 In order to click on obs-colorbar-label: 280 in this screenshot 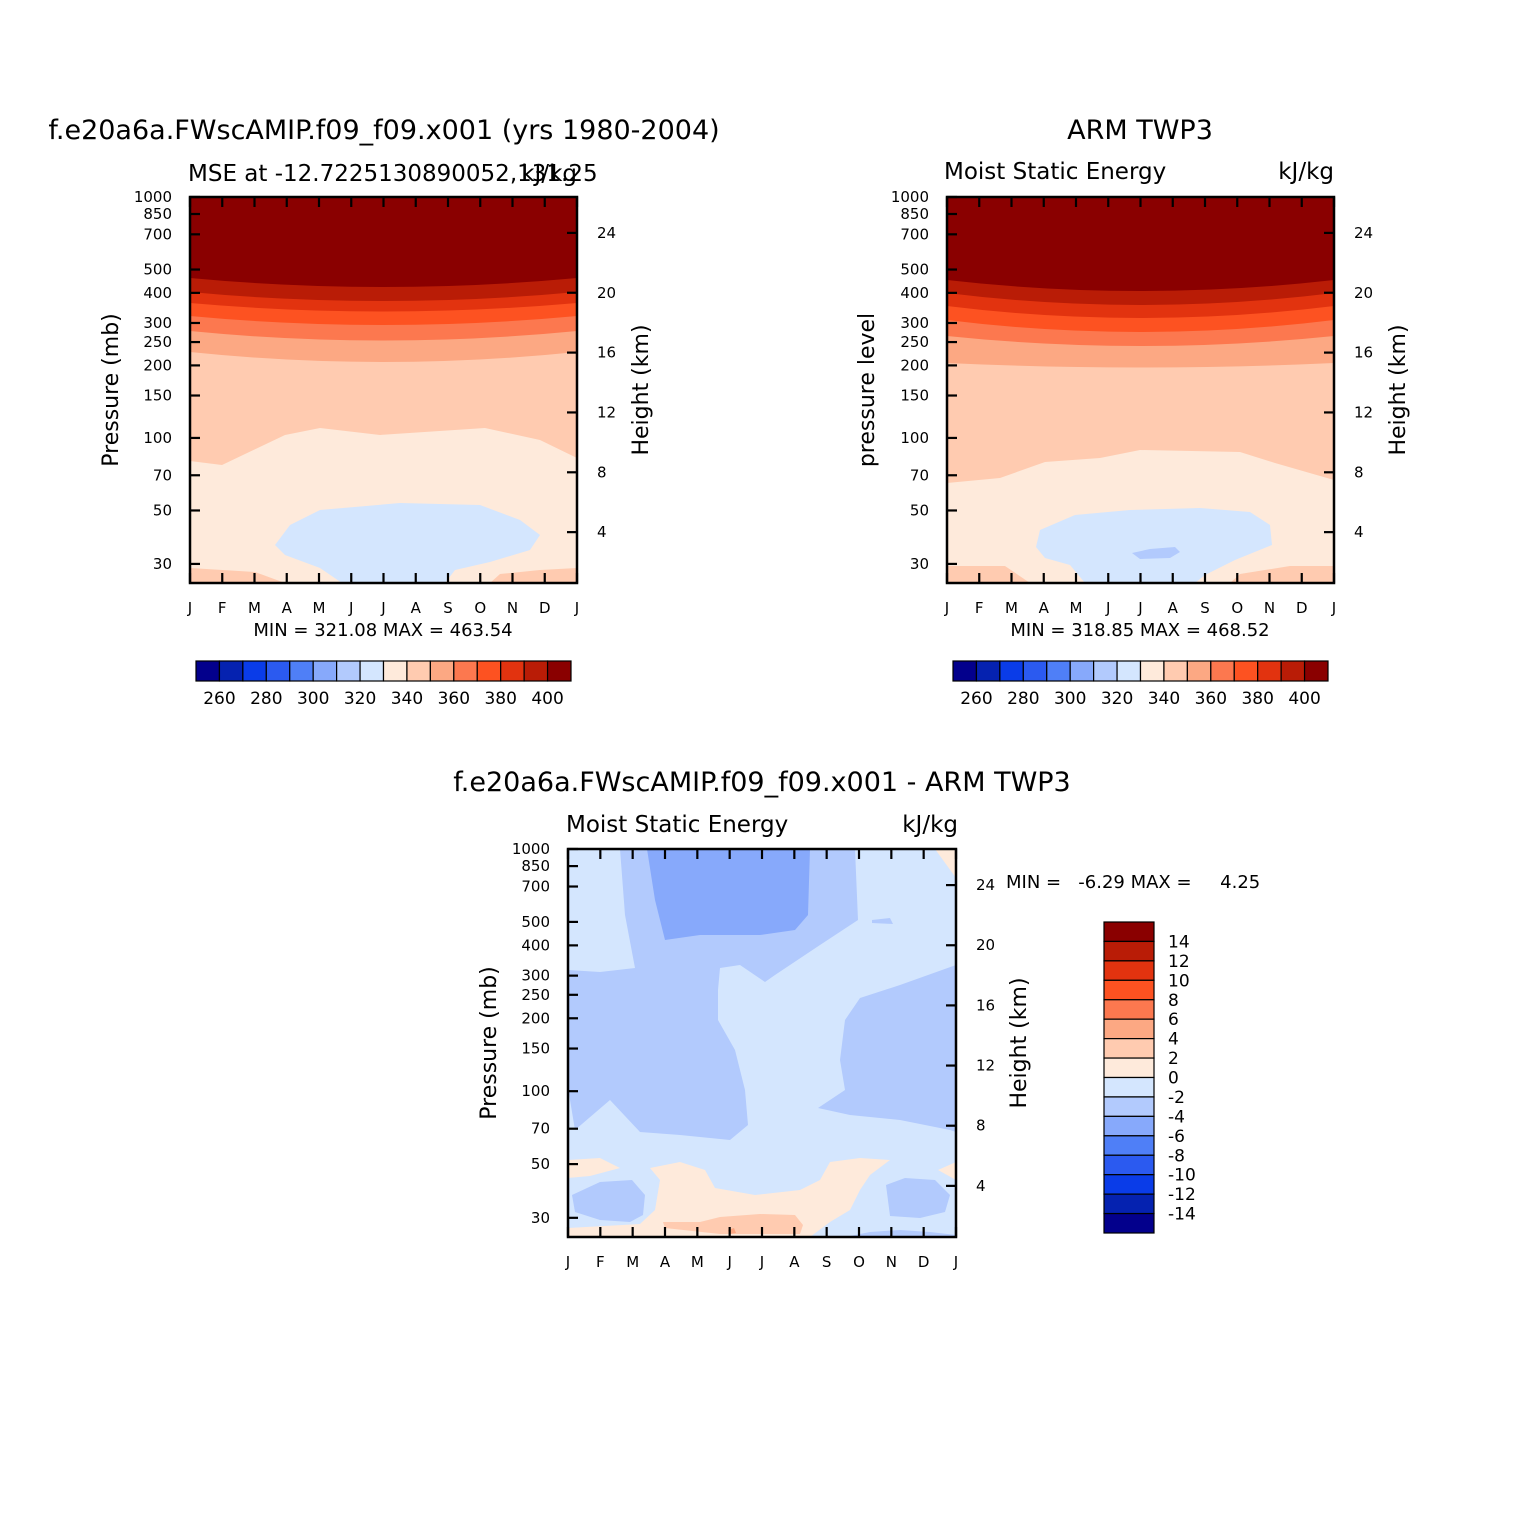, I will do `click(1023, 699)`.